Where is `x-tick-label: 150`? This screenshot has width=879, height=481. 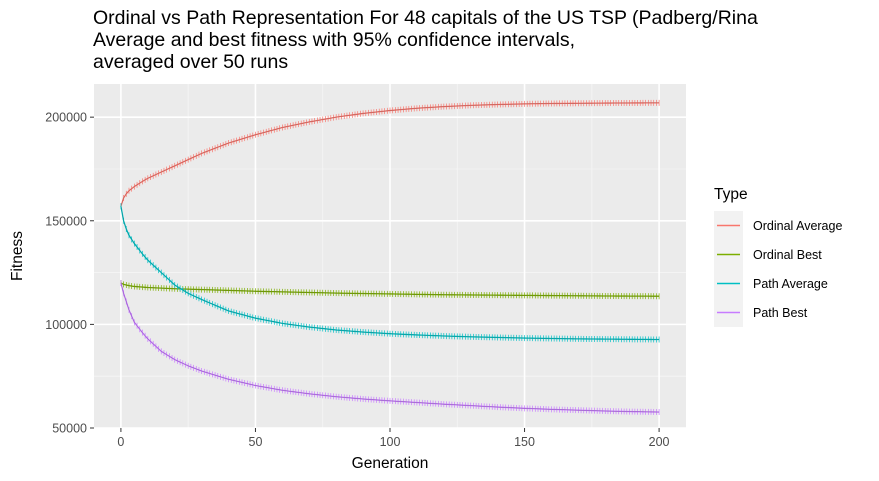 x-tick-label: 150 is located at coordinates (524, 442).